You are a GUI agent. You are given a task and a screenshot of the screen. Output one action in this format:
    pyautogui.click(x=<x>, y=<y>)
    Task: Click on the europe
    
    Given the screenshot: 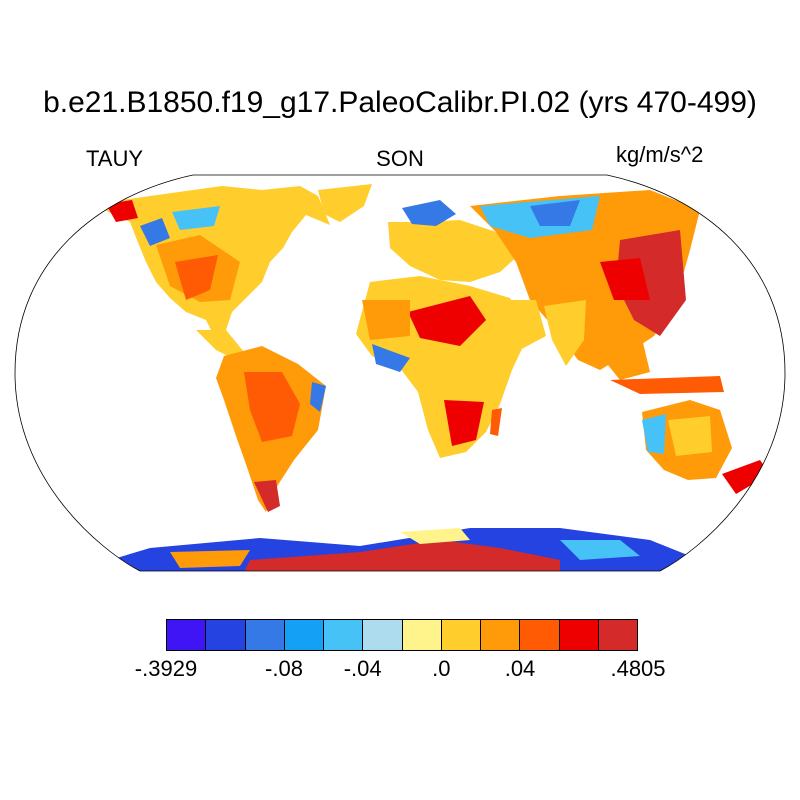 What is the action you would take?
    pyautogui.click(x=454, y=251)
    